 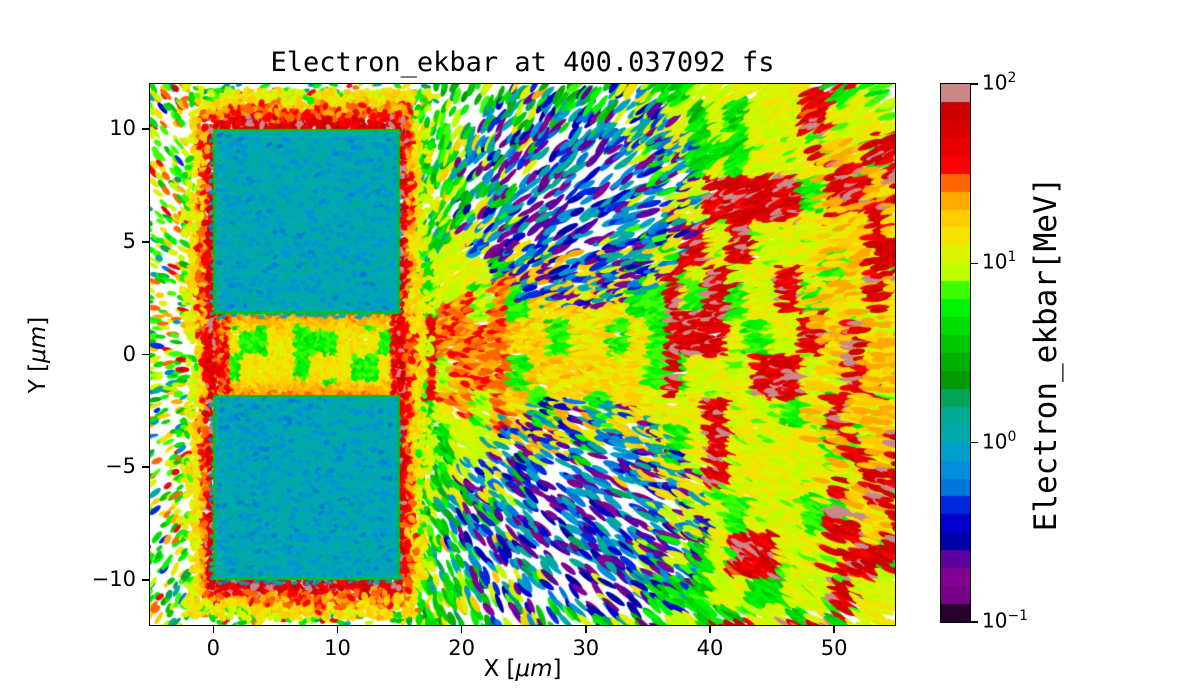 I want to click on chart-title: Electron_ekbar at 400.037092 fs, so click(x=522, y=62).